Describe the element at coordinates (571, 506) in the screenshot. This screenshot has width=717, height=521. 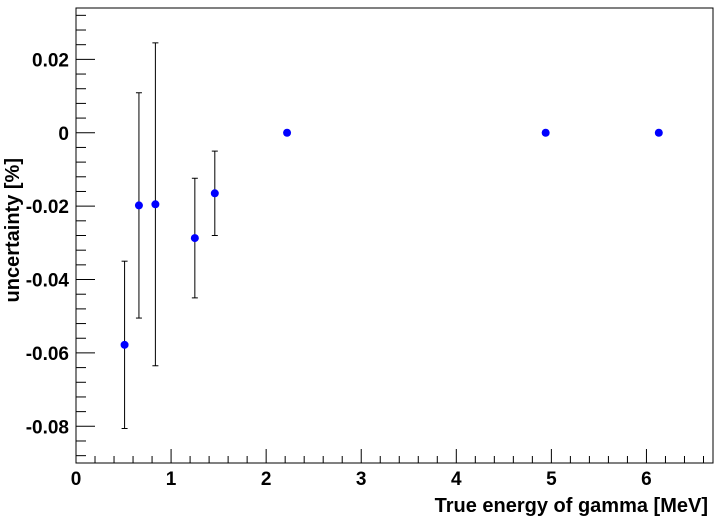
I see `x-axis-title: True energy of gamma [MeV]` at that location.